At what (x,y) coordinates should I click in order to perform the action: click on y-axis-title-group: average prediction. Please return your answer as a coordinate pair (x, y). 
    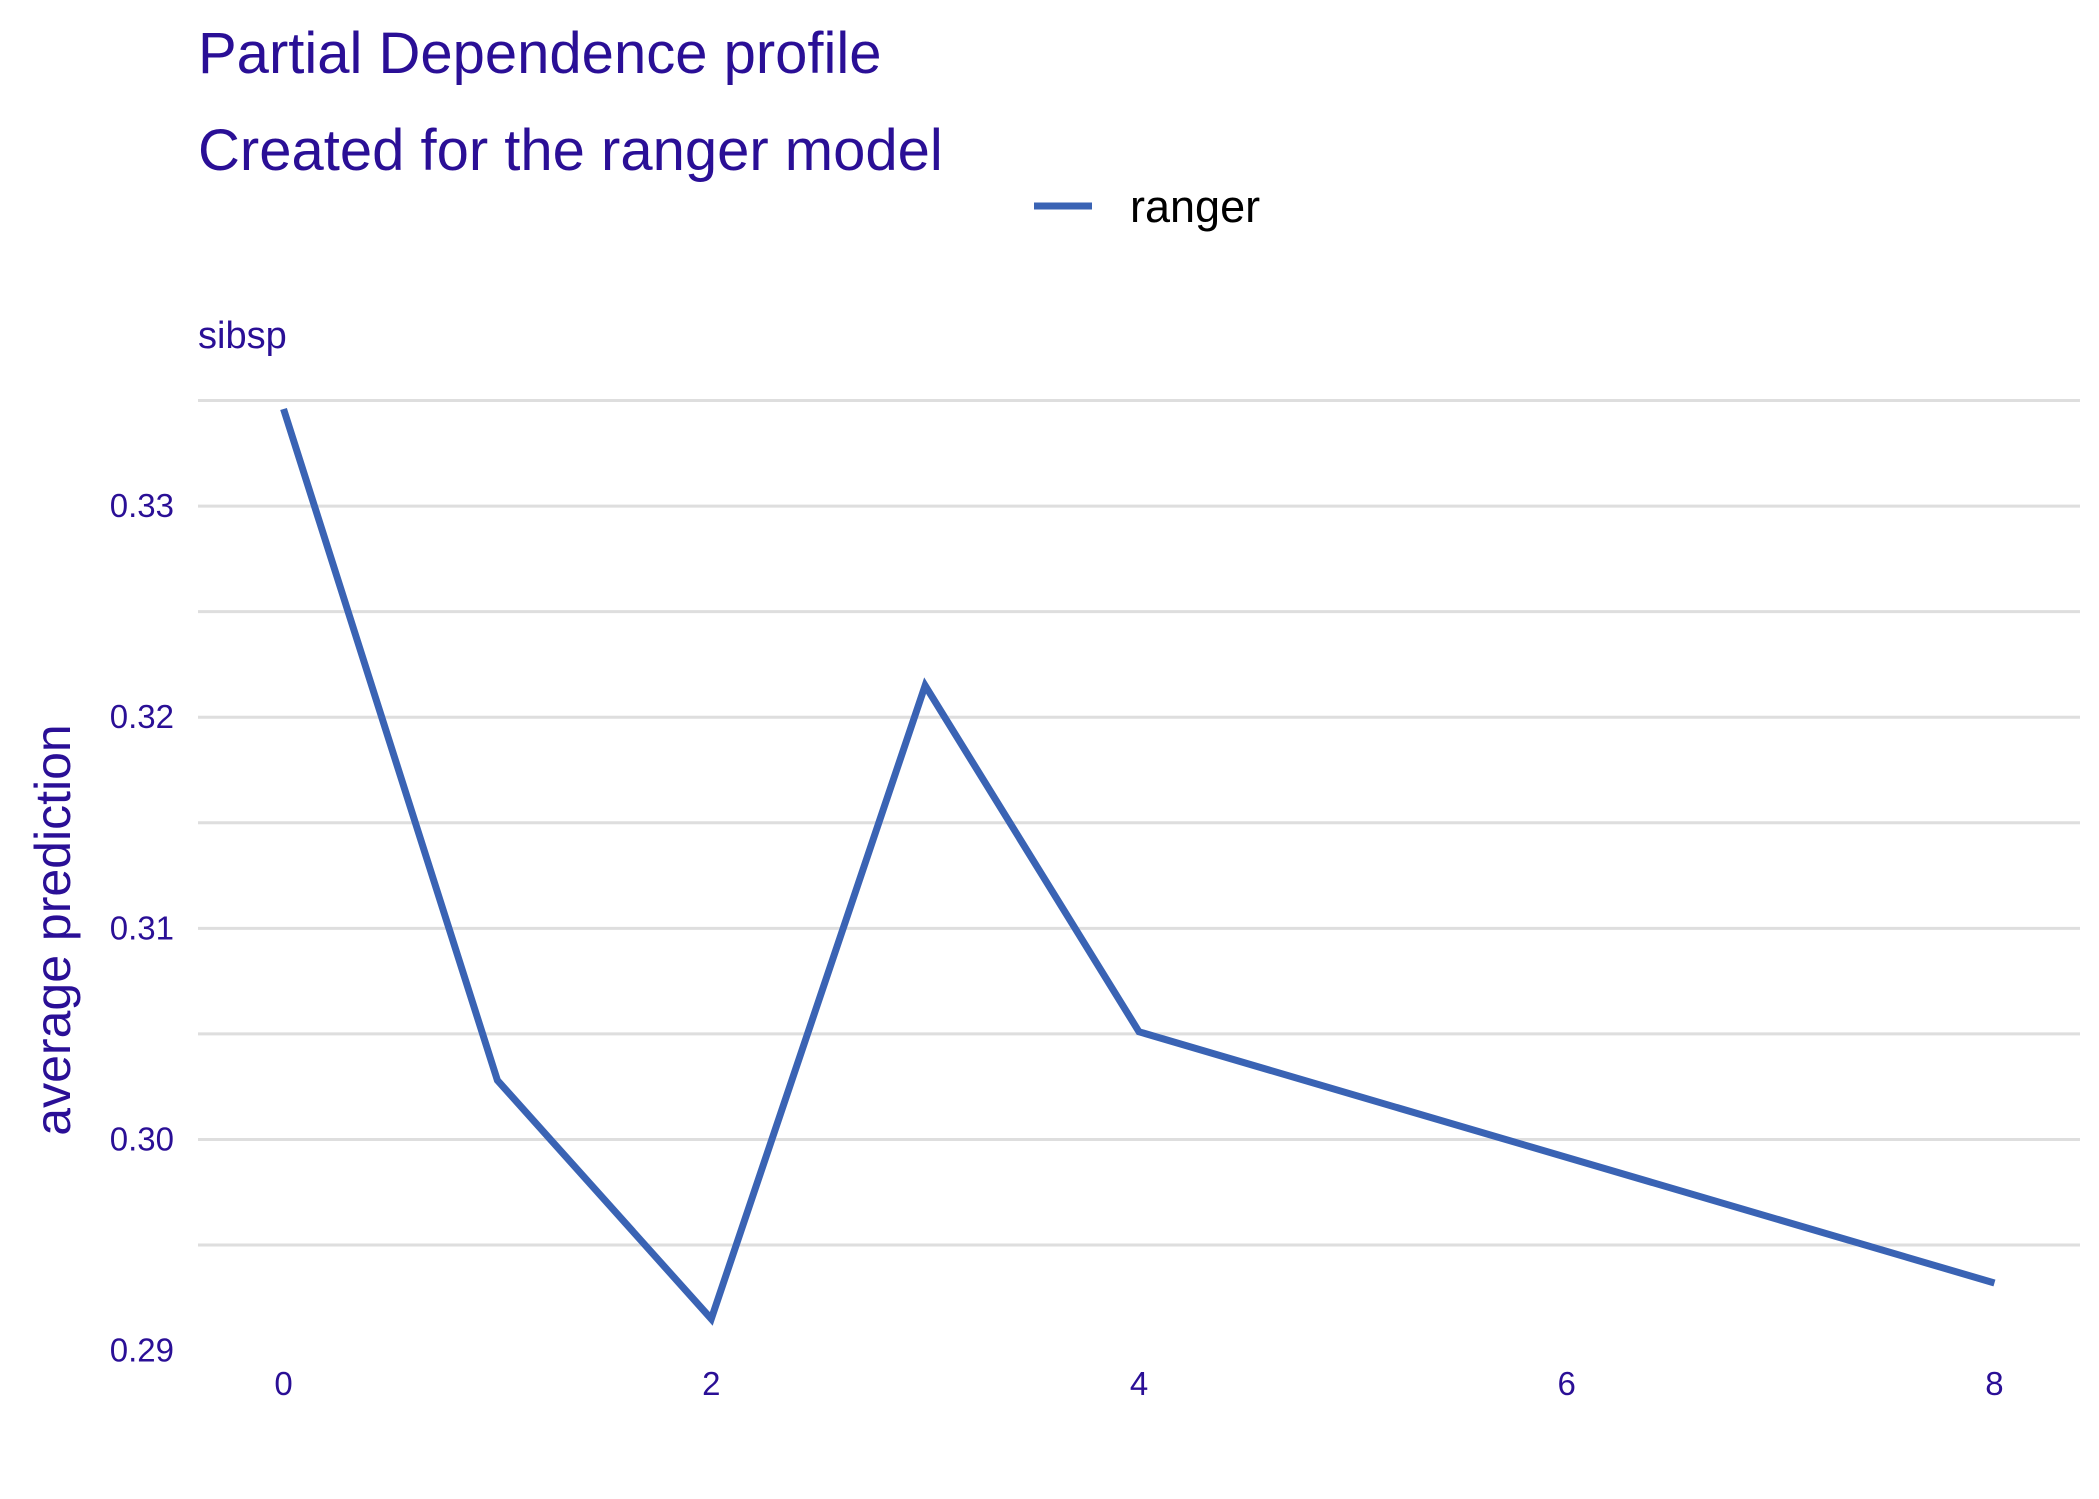
    Looking at the image, I should click on (53, 929).